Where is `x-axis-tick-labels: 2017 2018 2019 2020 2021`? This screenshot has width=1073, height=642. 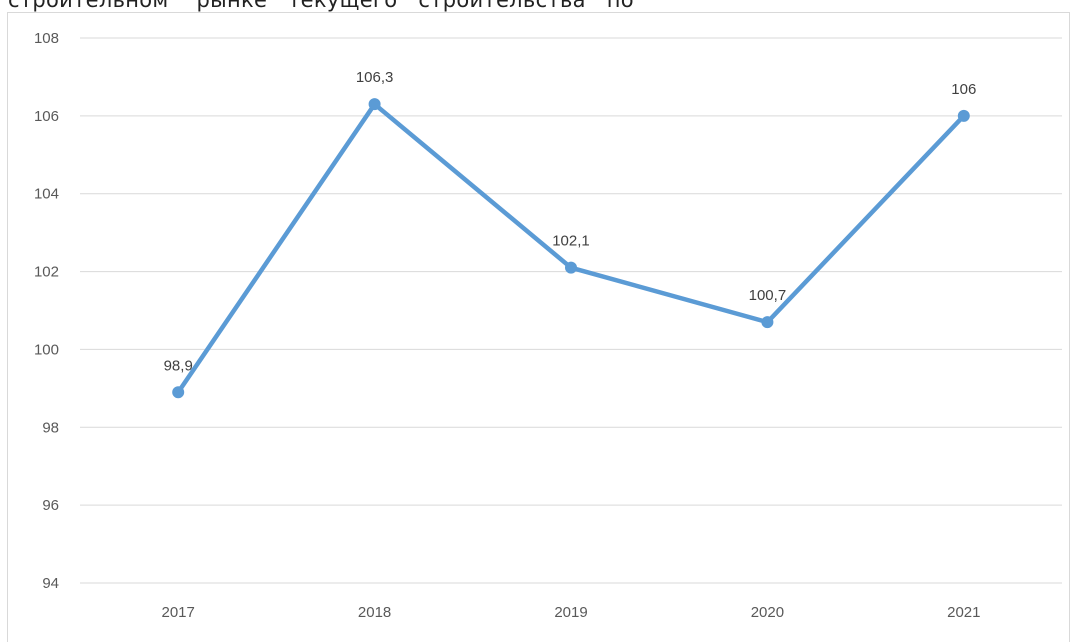 x-axis-tick-labels: 2017 2018 2019 2020 2021 is located at coordinates (571, 612).